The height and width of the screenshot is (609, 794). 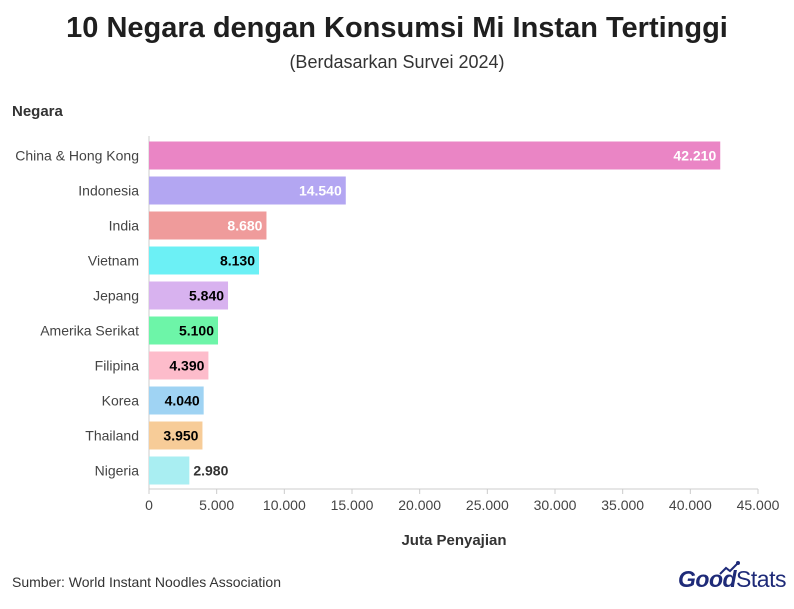 I want to click on chart-subtitle: (Berdasarkan Survei 2024), so click(x=397, y=62).